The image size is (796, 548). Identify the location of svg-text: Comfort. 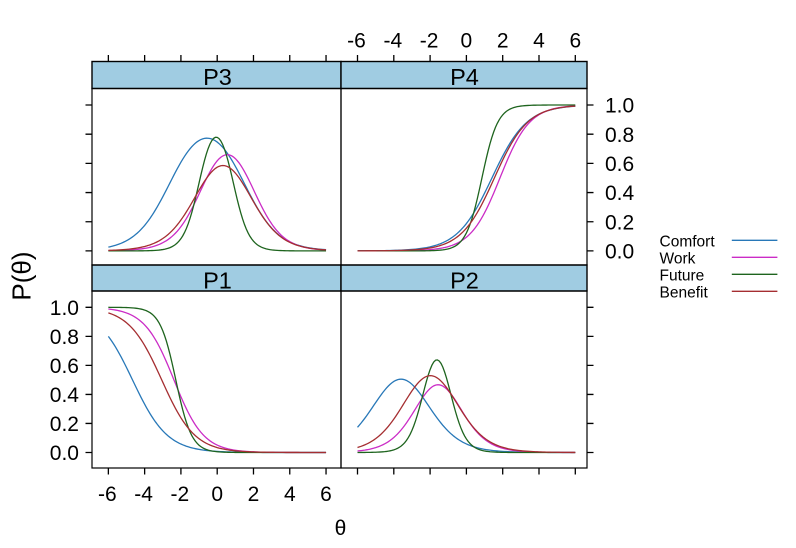
(688, 242).